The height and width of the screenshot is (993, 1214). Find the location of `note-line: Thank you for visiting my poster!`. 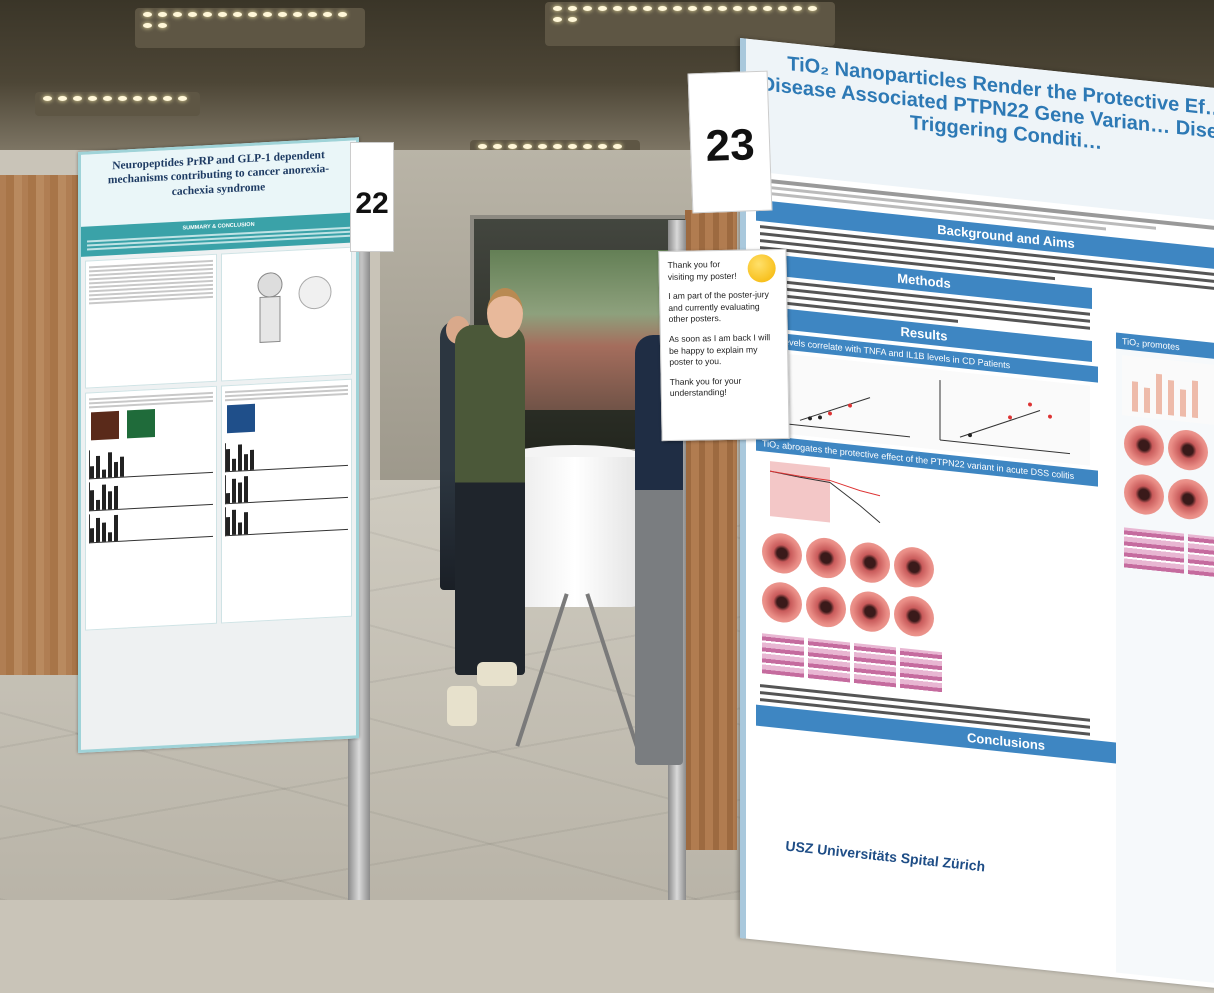

note-line: Thank you for visiting my poster! is located at coordinates (702, 270).